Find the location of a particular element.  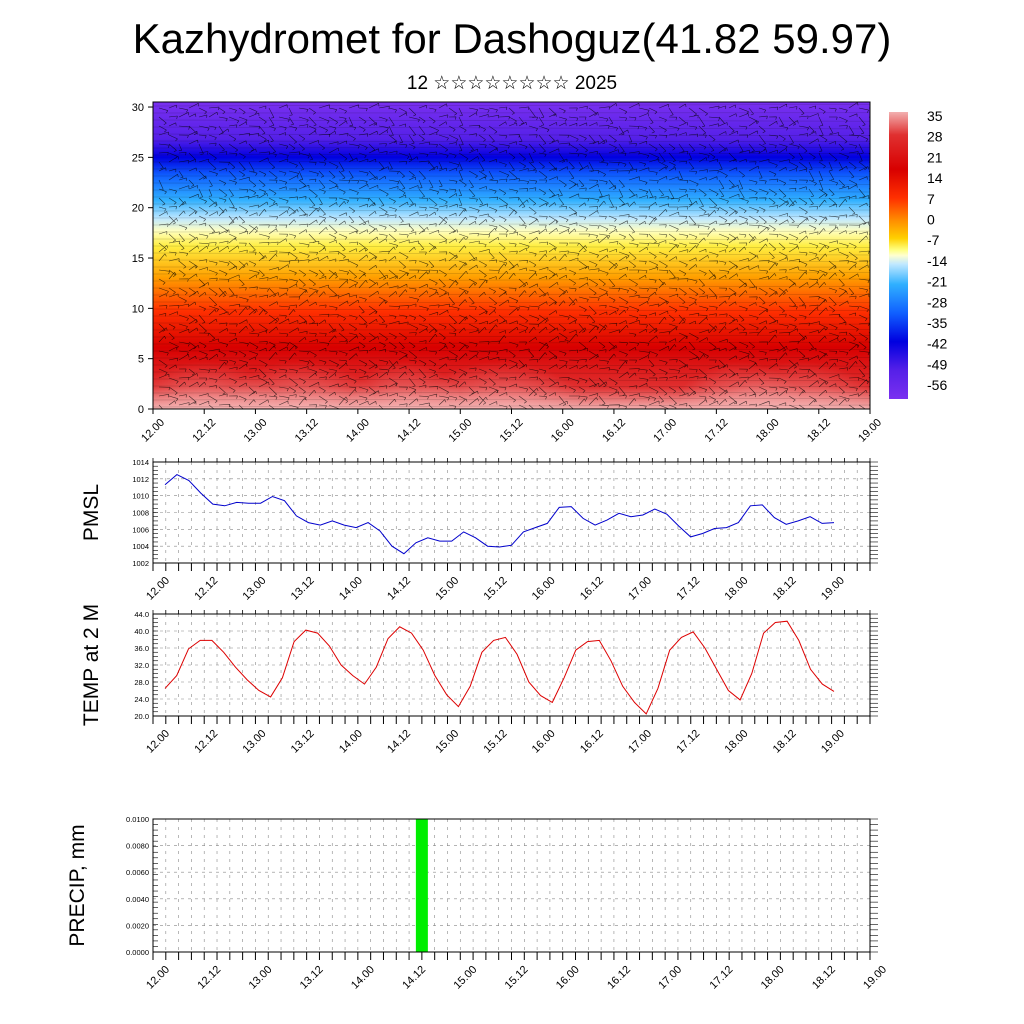

y-tick-label: 1010 is located at coordinates (140, 496).